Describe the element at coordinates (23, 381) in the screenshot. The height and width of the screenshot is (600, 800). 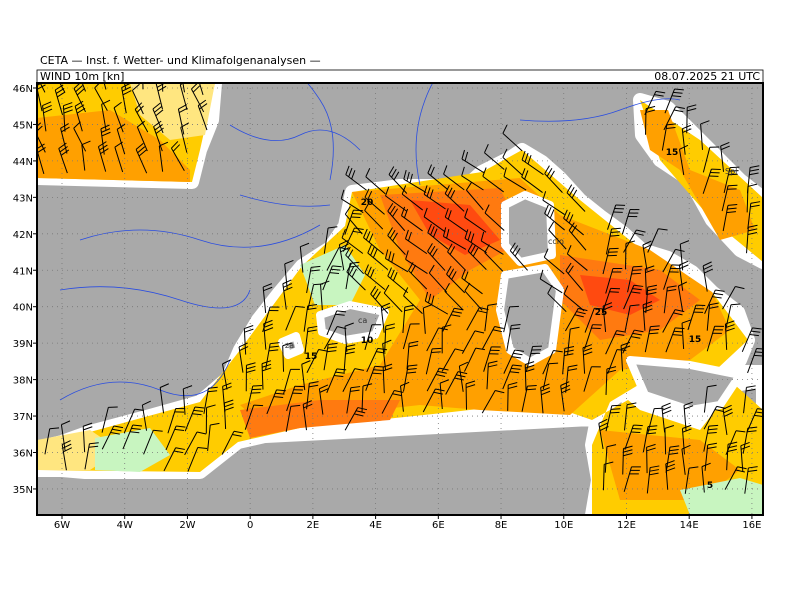
I see `lat-tick-label: 38N` at that location.